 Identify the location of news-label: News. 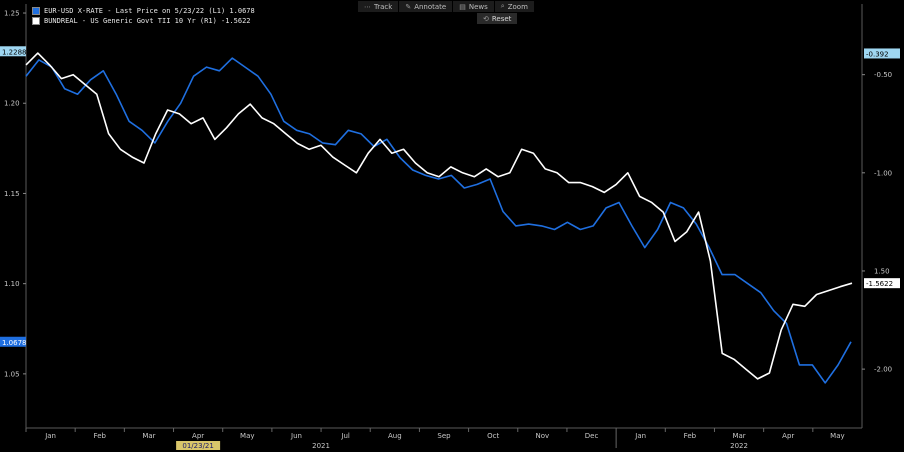
(478, 6).